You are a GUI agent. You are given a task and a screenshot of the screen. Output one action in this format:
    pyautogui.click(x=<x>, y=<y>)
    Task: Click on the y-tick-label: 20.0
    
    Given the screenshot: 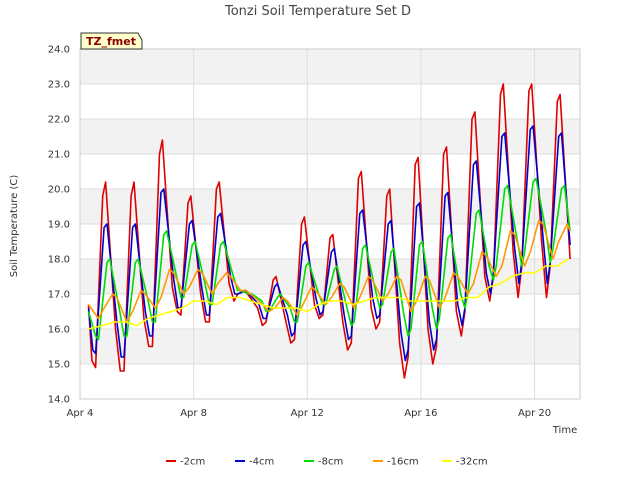 What is the action you would take?
    pyautogui.click(x=59, y=190)
    